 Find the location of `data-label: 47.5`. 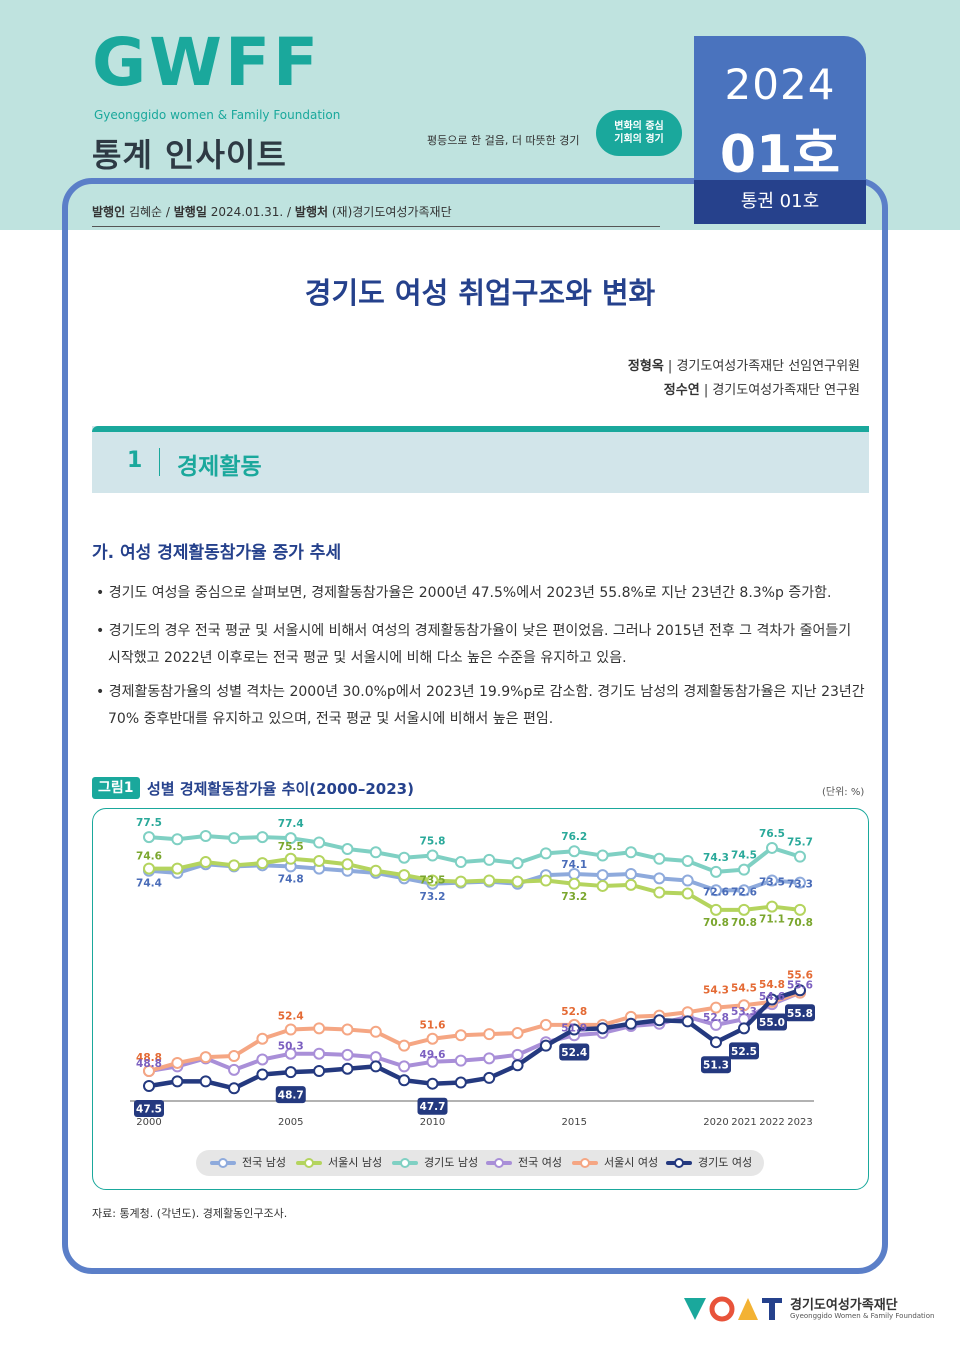

data-label: 47.5 is located at coordinates (149, 1110).